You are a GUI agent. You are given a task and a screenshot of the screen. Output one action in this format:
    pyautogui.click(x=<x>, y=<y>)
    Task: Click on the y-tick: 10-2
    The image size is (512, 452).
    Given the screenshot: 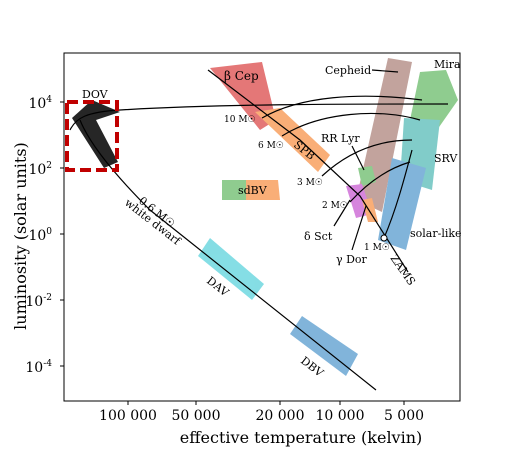 What is the action you would take?
    pyautogui.click(x=44, y=301)
    